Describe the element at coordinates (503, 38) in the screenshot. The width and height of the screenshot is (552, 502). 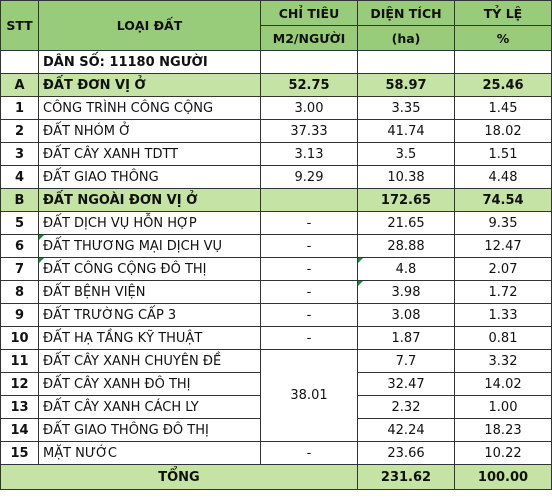
I see `header-ratio-line2: %` at that location.